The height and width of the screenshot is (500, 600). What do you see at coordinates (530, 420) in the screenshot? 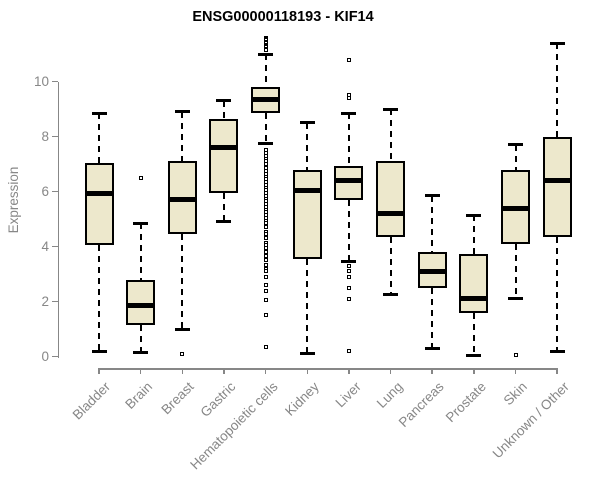
I see `x-label-unknown-other: Unknown / Other` at bounding box center [530, 420].